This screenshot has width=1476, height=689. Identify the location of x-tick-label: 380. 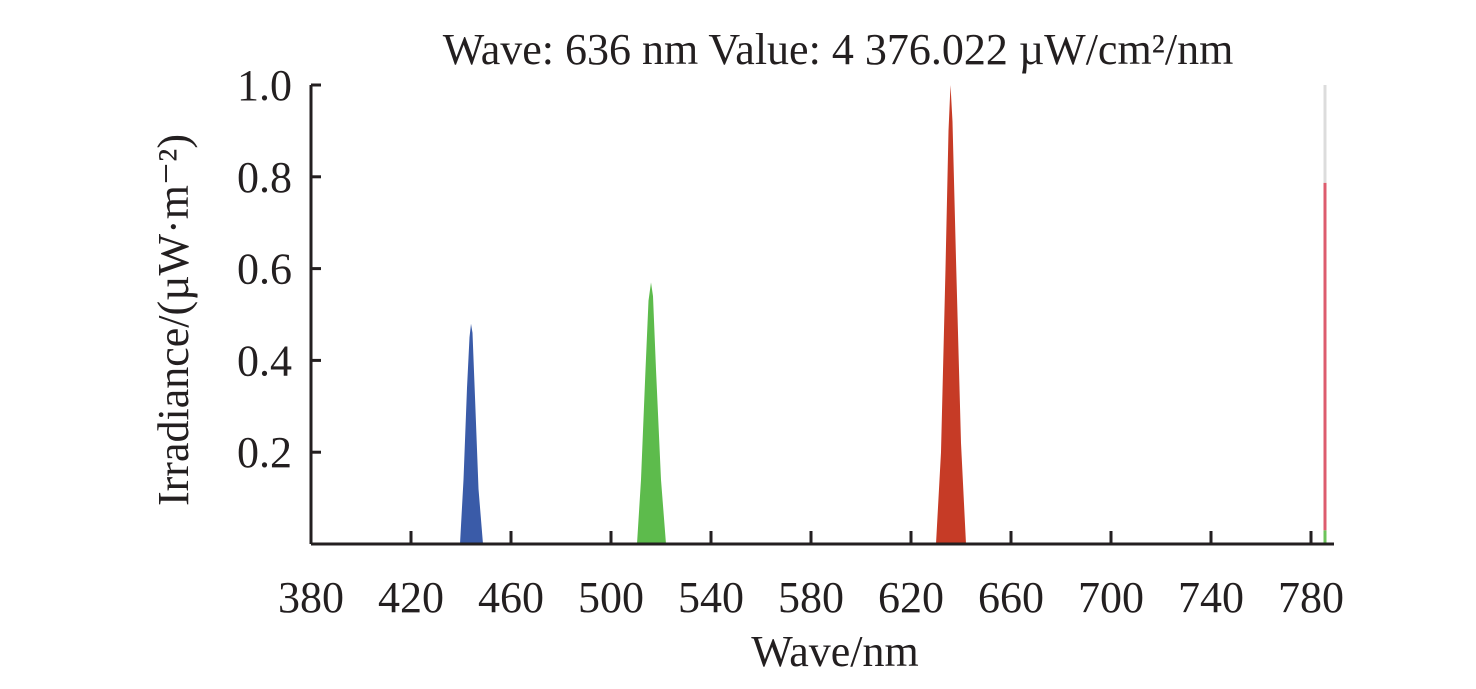
(311, 597).